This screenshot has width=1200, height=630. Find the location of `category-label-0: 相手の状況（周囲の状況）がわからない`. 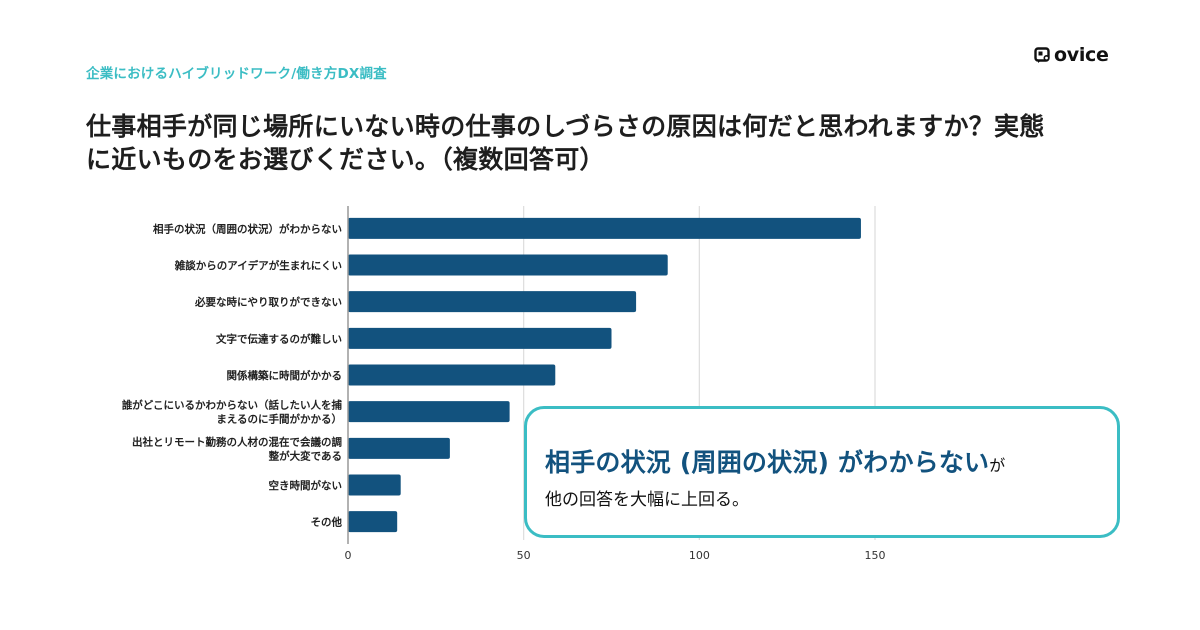

category-label-0: 相手の状況（周囲の状況）がわからない is located at coordinates (247, 228).